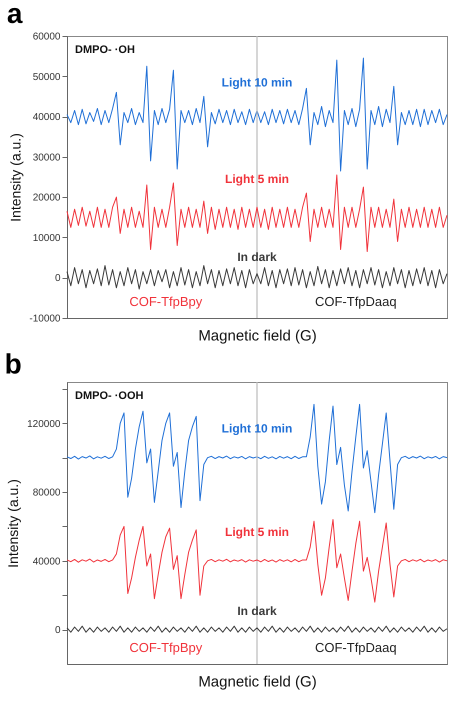 This screenshot has height=718, width=472. I want to click on y-tick-label: 30000, so click(46, 158).